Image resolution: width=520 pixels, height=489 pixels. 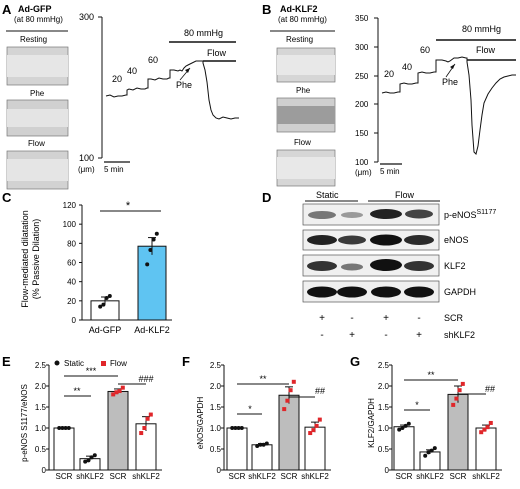 What do you see at coordinates (362, 133) in the screenshot?
I see `y-tick-150-b: 150` at bounding box center [362, 133].